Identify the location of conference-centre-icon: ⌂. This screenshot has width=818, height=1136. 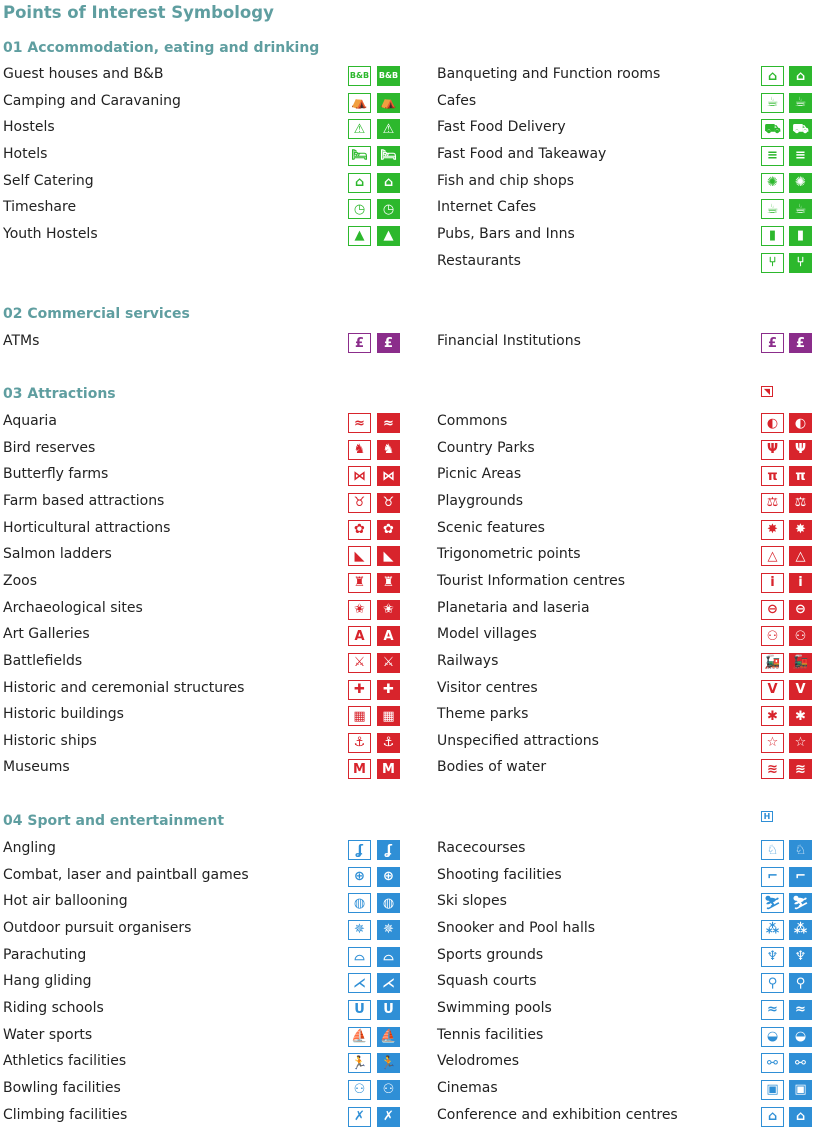
(800, 1116).